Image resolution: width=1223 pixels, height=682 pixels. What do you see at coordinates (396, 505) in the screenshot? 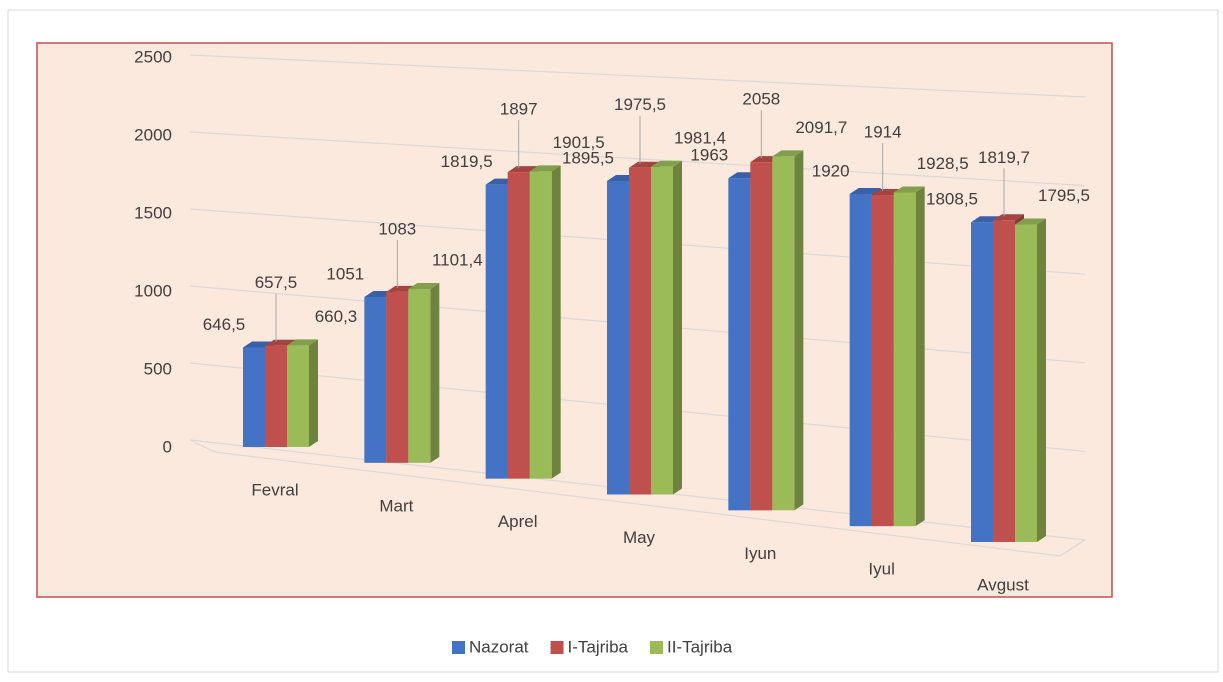
I see `x-tick-label: Mart` at bounding box center [396, 505].